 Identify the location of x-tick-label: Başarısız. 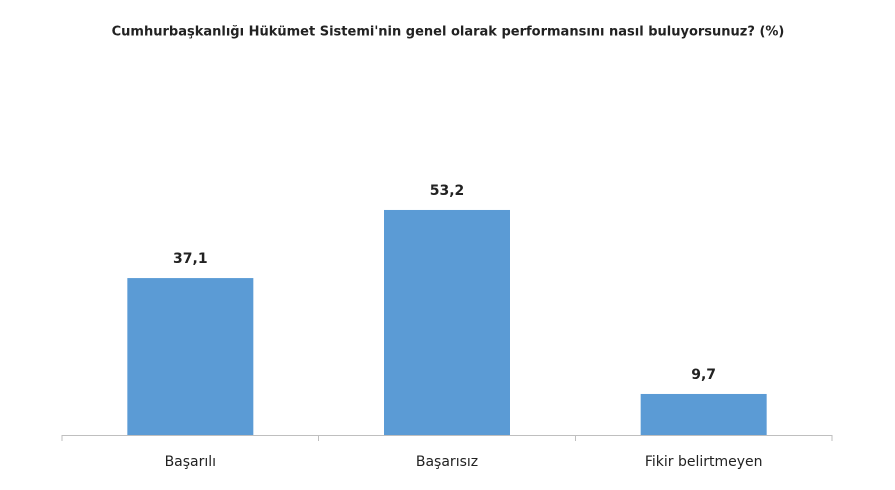
(447, 462).